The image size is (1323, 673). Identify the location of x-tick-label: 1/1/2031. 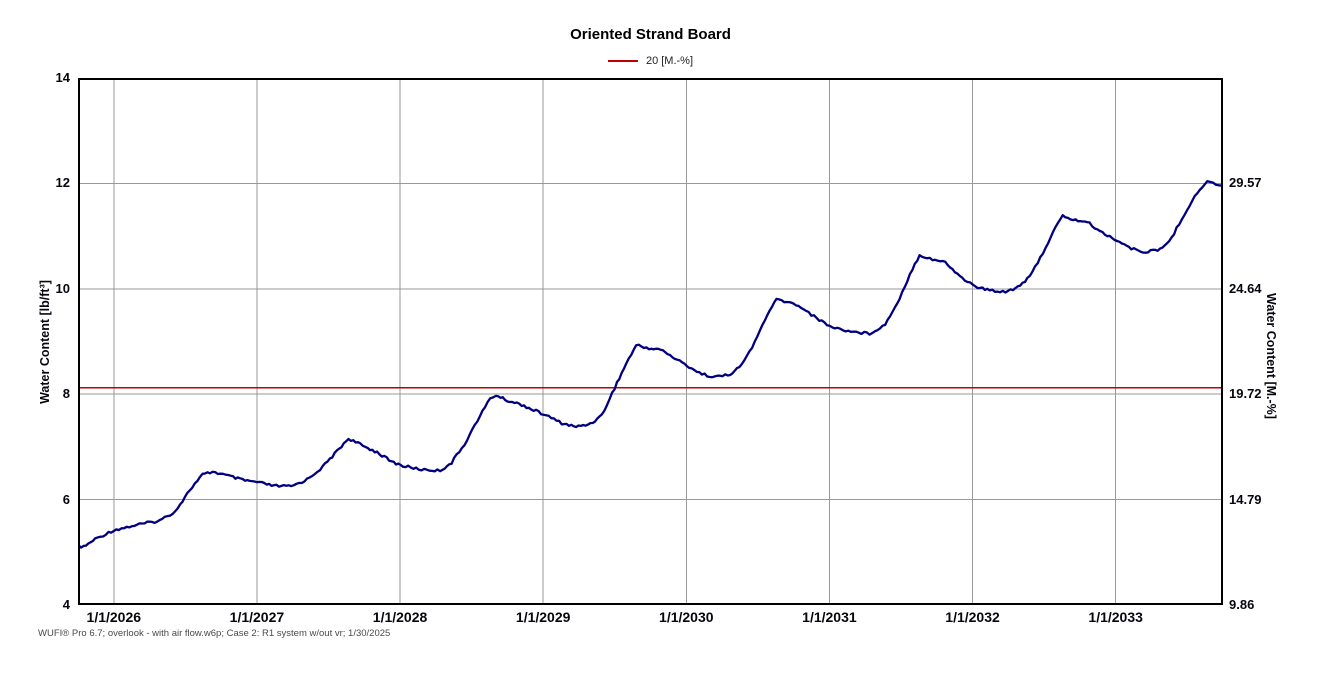
(829, 617).